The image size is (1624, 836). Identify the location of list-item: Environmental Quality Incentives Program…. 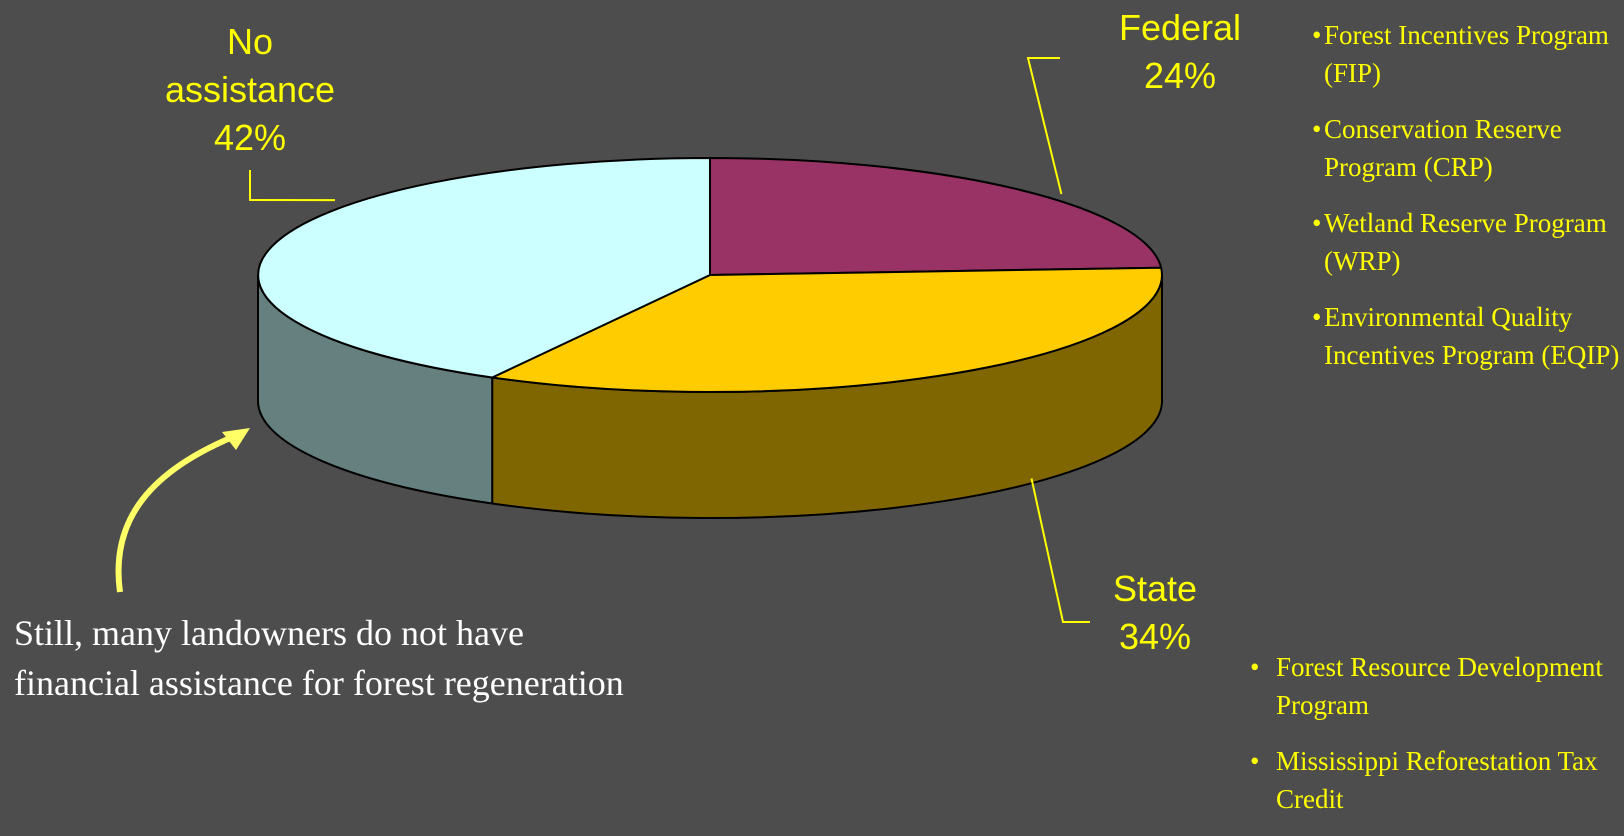
(1465, 336).